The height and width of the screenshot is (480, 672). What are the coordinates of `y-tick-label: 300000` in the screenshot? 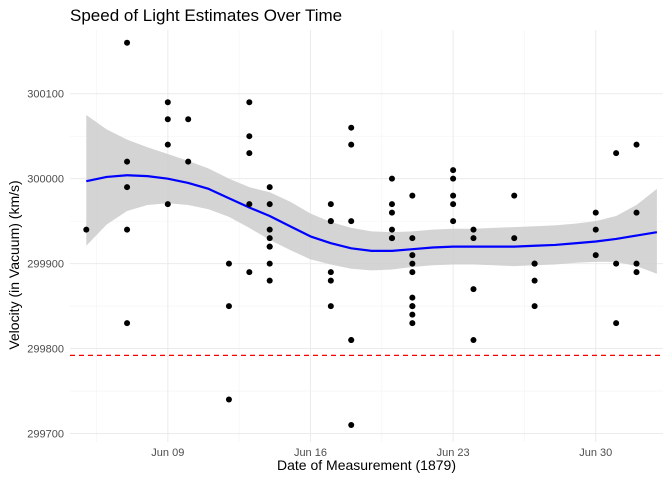 It's located at (45, 180).